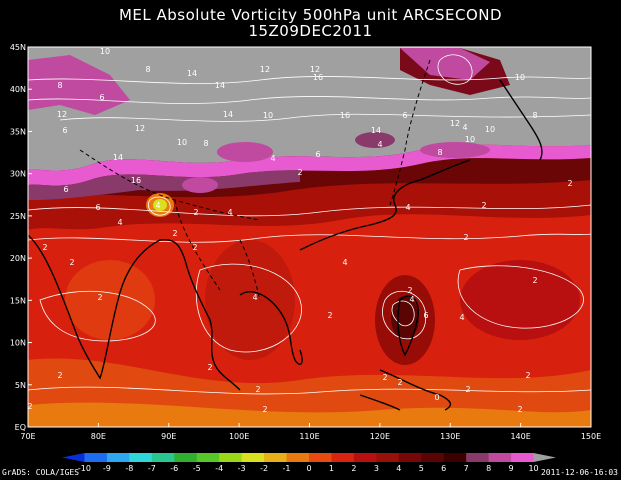  I want to click on timestamp: 2011-12-06-16:03, so click(579, 472).